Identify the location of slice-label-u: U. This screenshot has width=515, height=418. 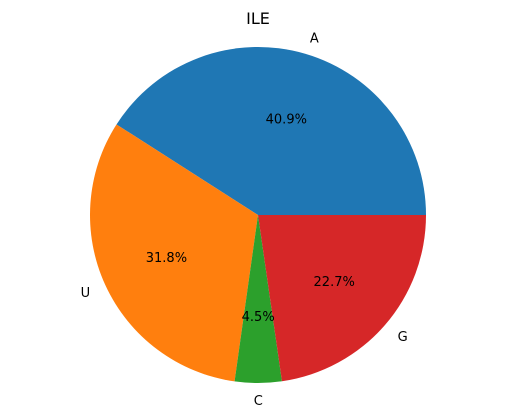
(86, 293).